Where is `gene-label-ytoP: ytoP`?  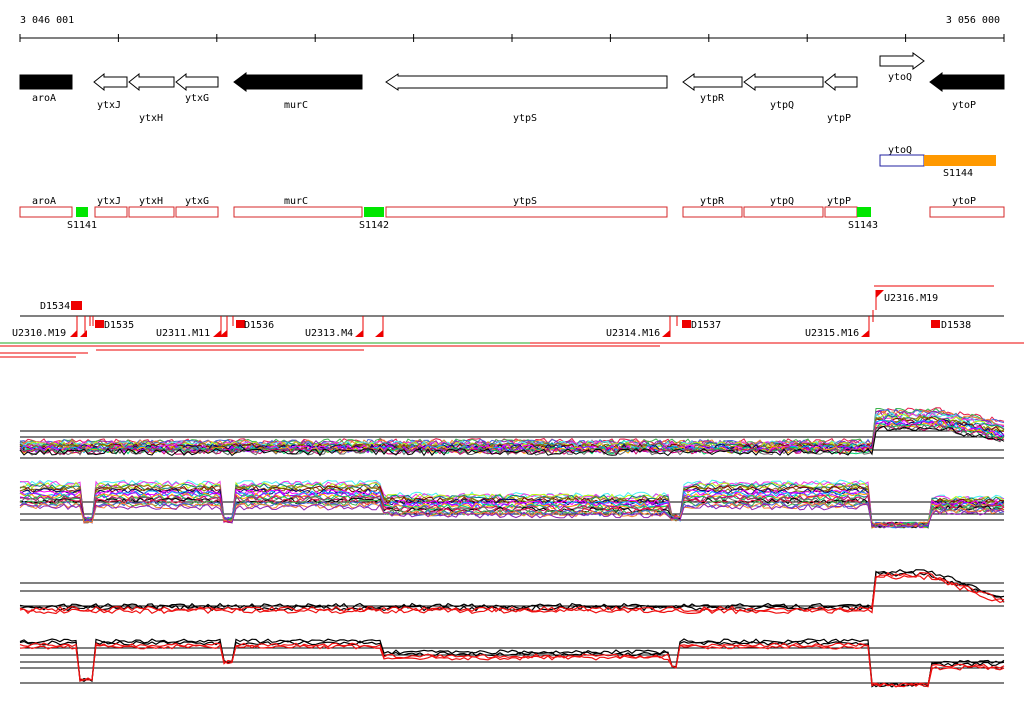
gene-label-ytoP: ytoP is located at coordinates (964, 105).